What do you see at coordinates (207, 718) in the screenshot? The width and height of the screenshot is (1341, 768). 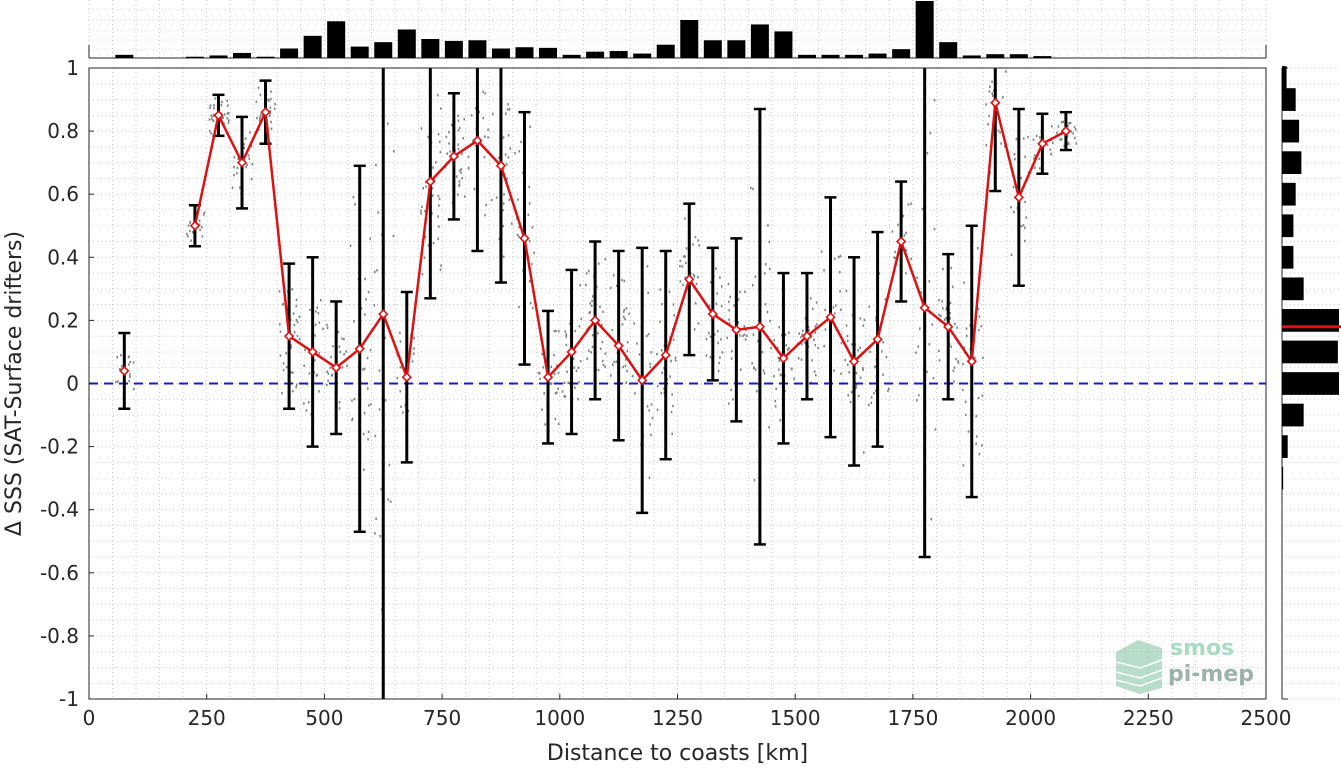 I see `x-tick-label: 250` at bounding box center [207, 718].